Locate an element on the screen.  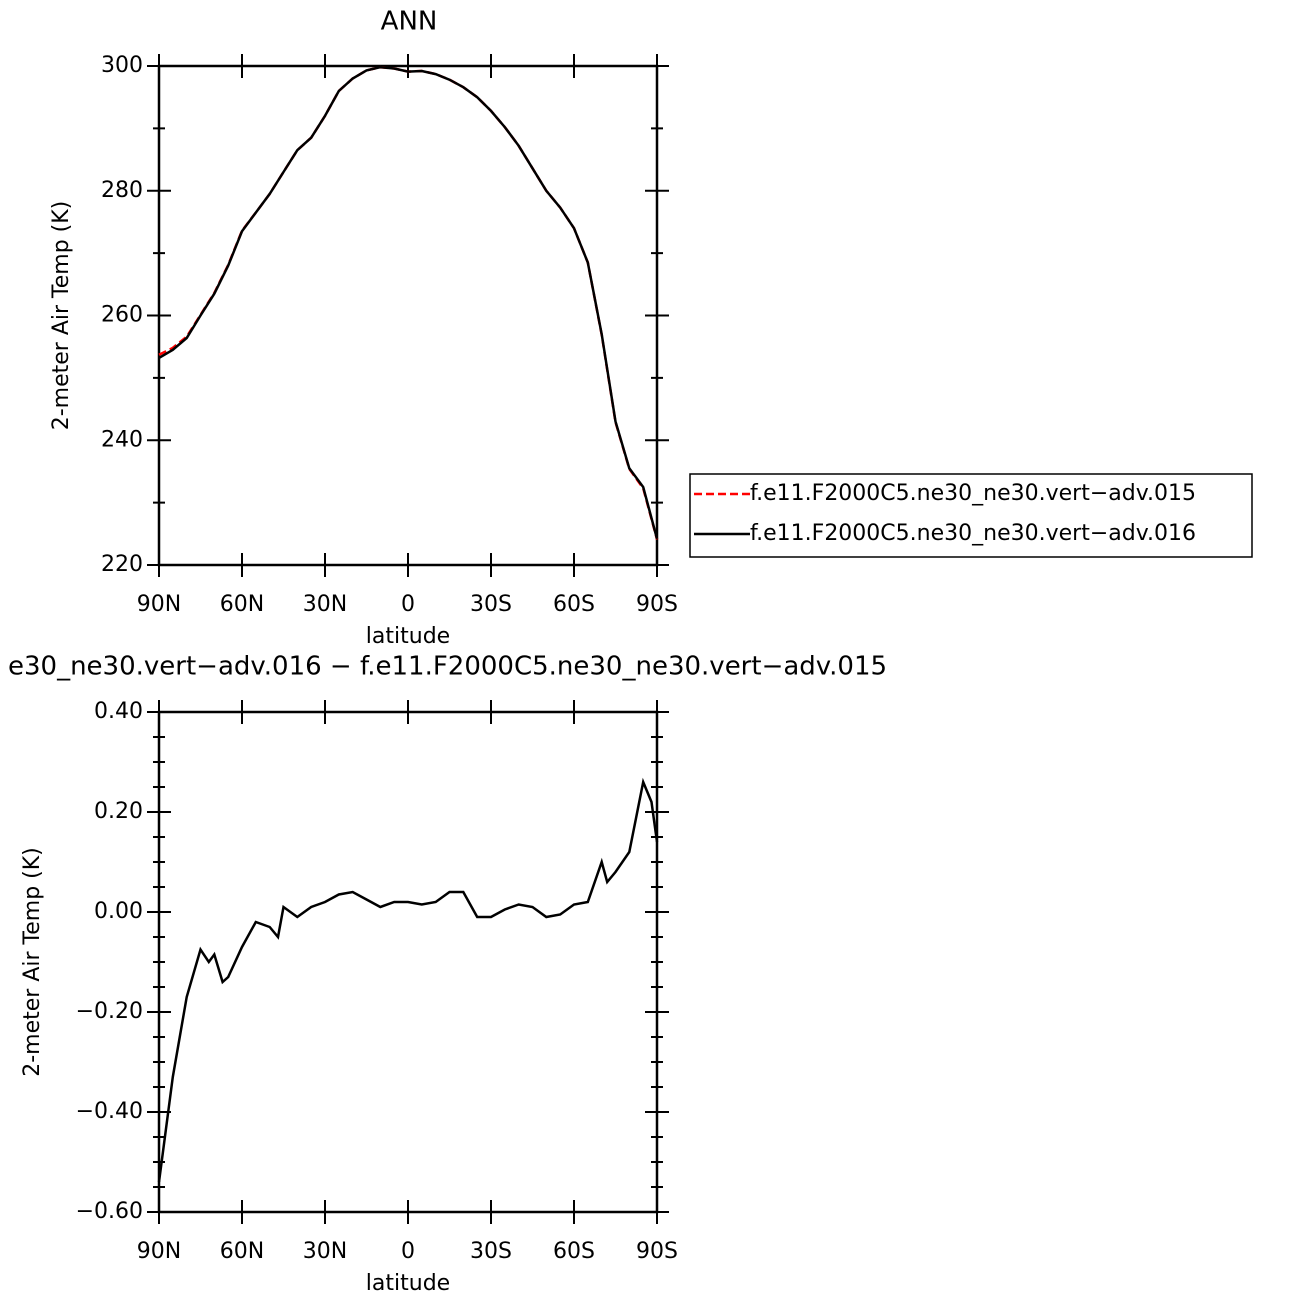
y-tick-label: −0.40 is located at coordinates (109, 1111).